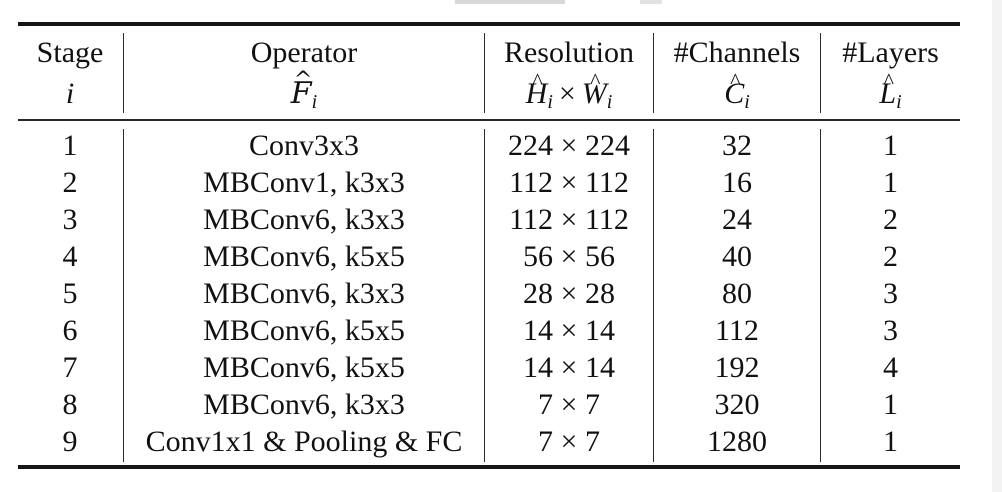  What do you see at coordinates (489, 120) in the screenshot?
I see `table-header-rule` at bounding box center [489, 120].